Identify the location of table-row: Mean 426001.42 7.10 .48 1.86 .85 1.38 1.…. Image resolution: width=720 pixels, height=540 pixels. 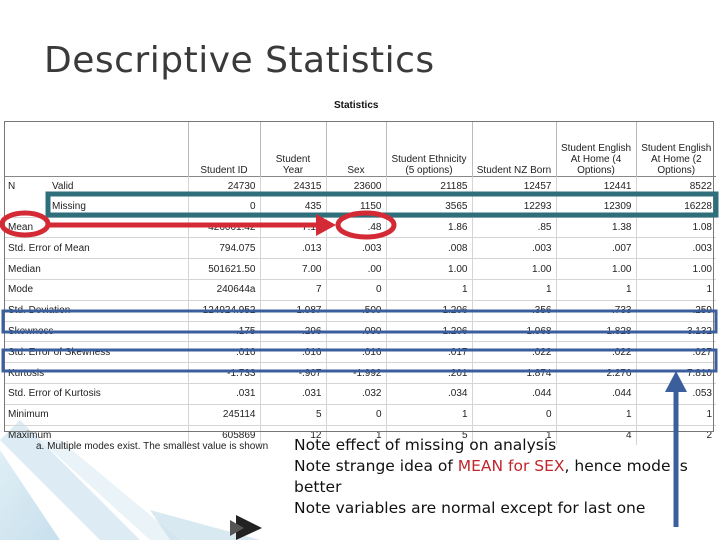
(360, 227).